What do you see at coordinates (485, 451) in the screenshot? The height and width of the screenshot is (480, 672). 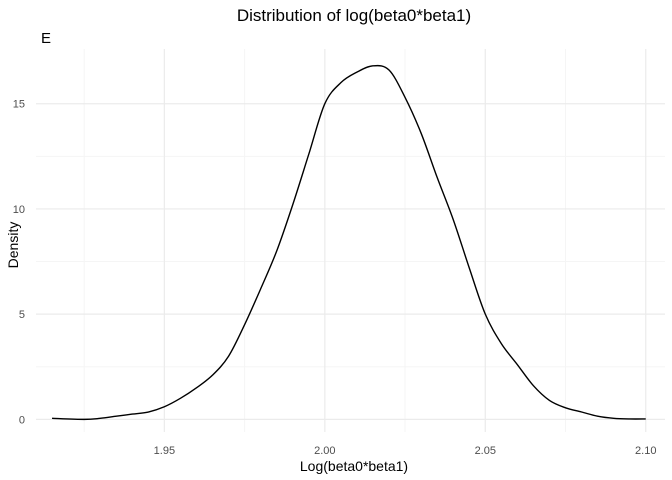 I see `x-tick-label: 2.05` at bounding box center [485, 451].